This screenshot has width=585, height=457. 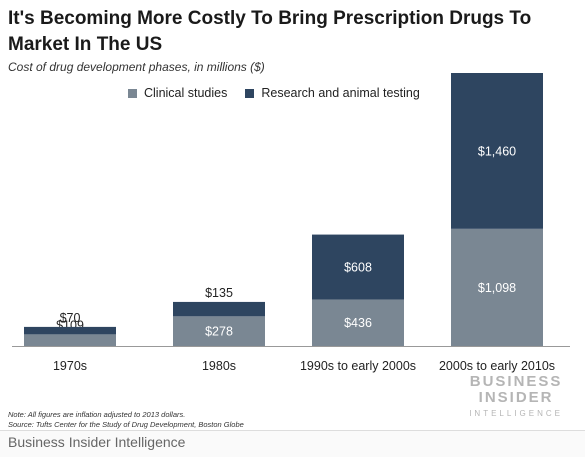 I want to click on category-label-1: 1980s, so click(x=219, y=366).